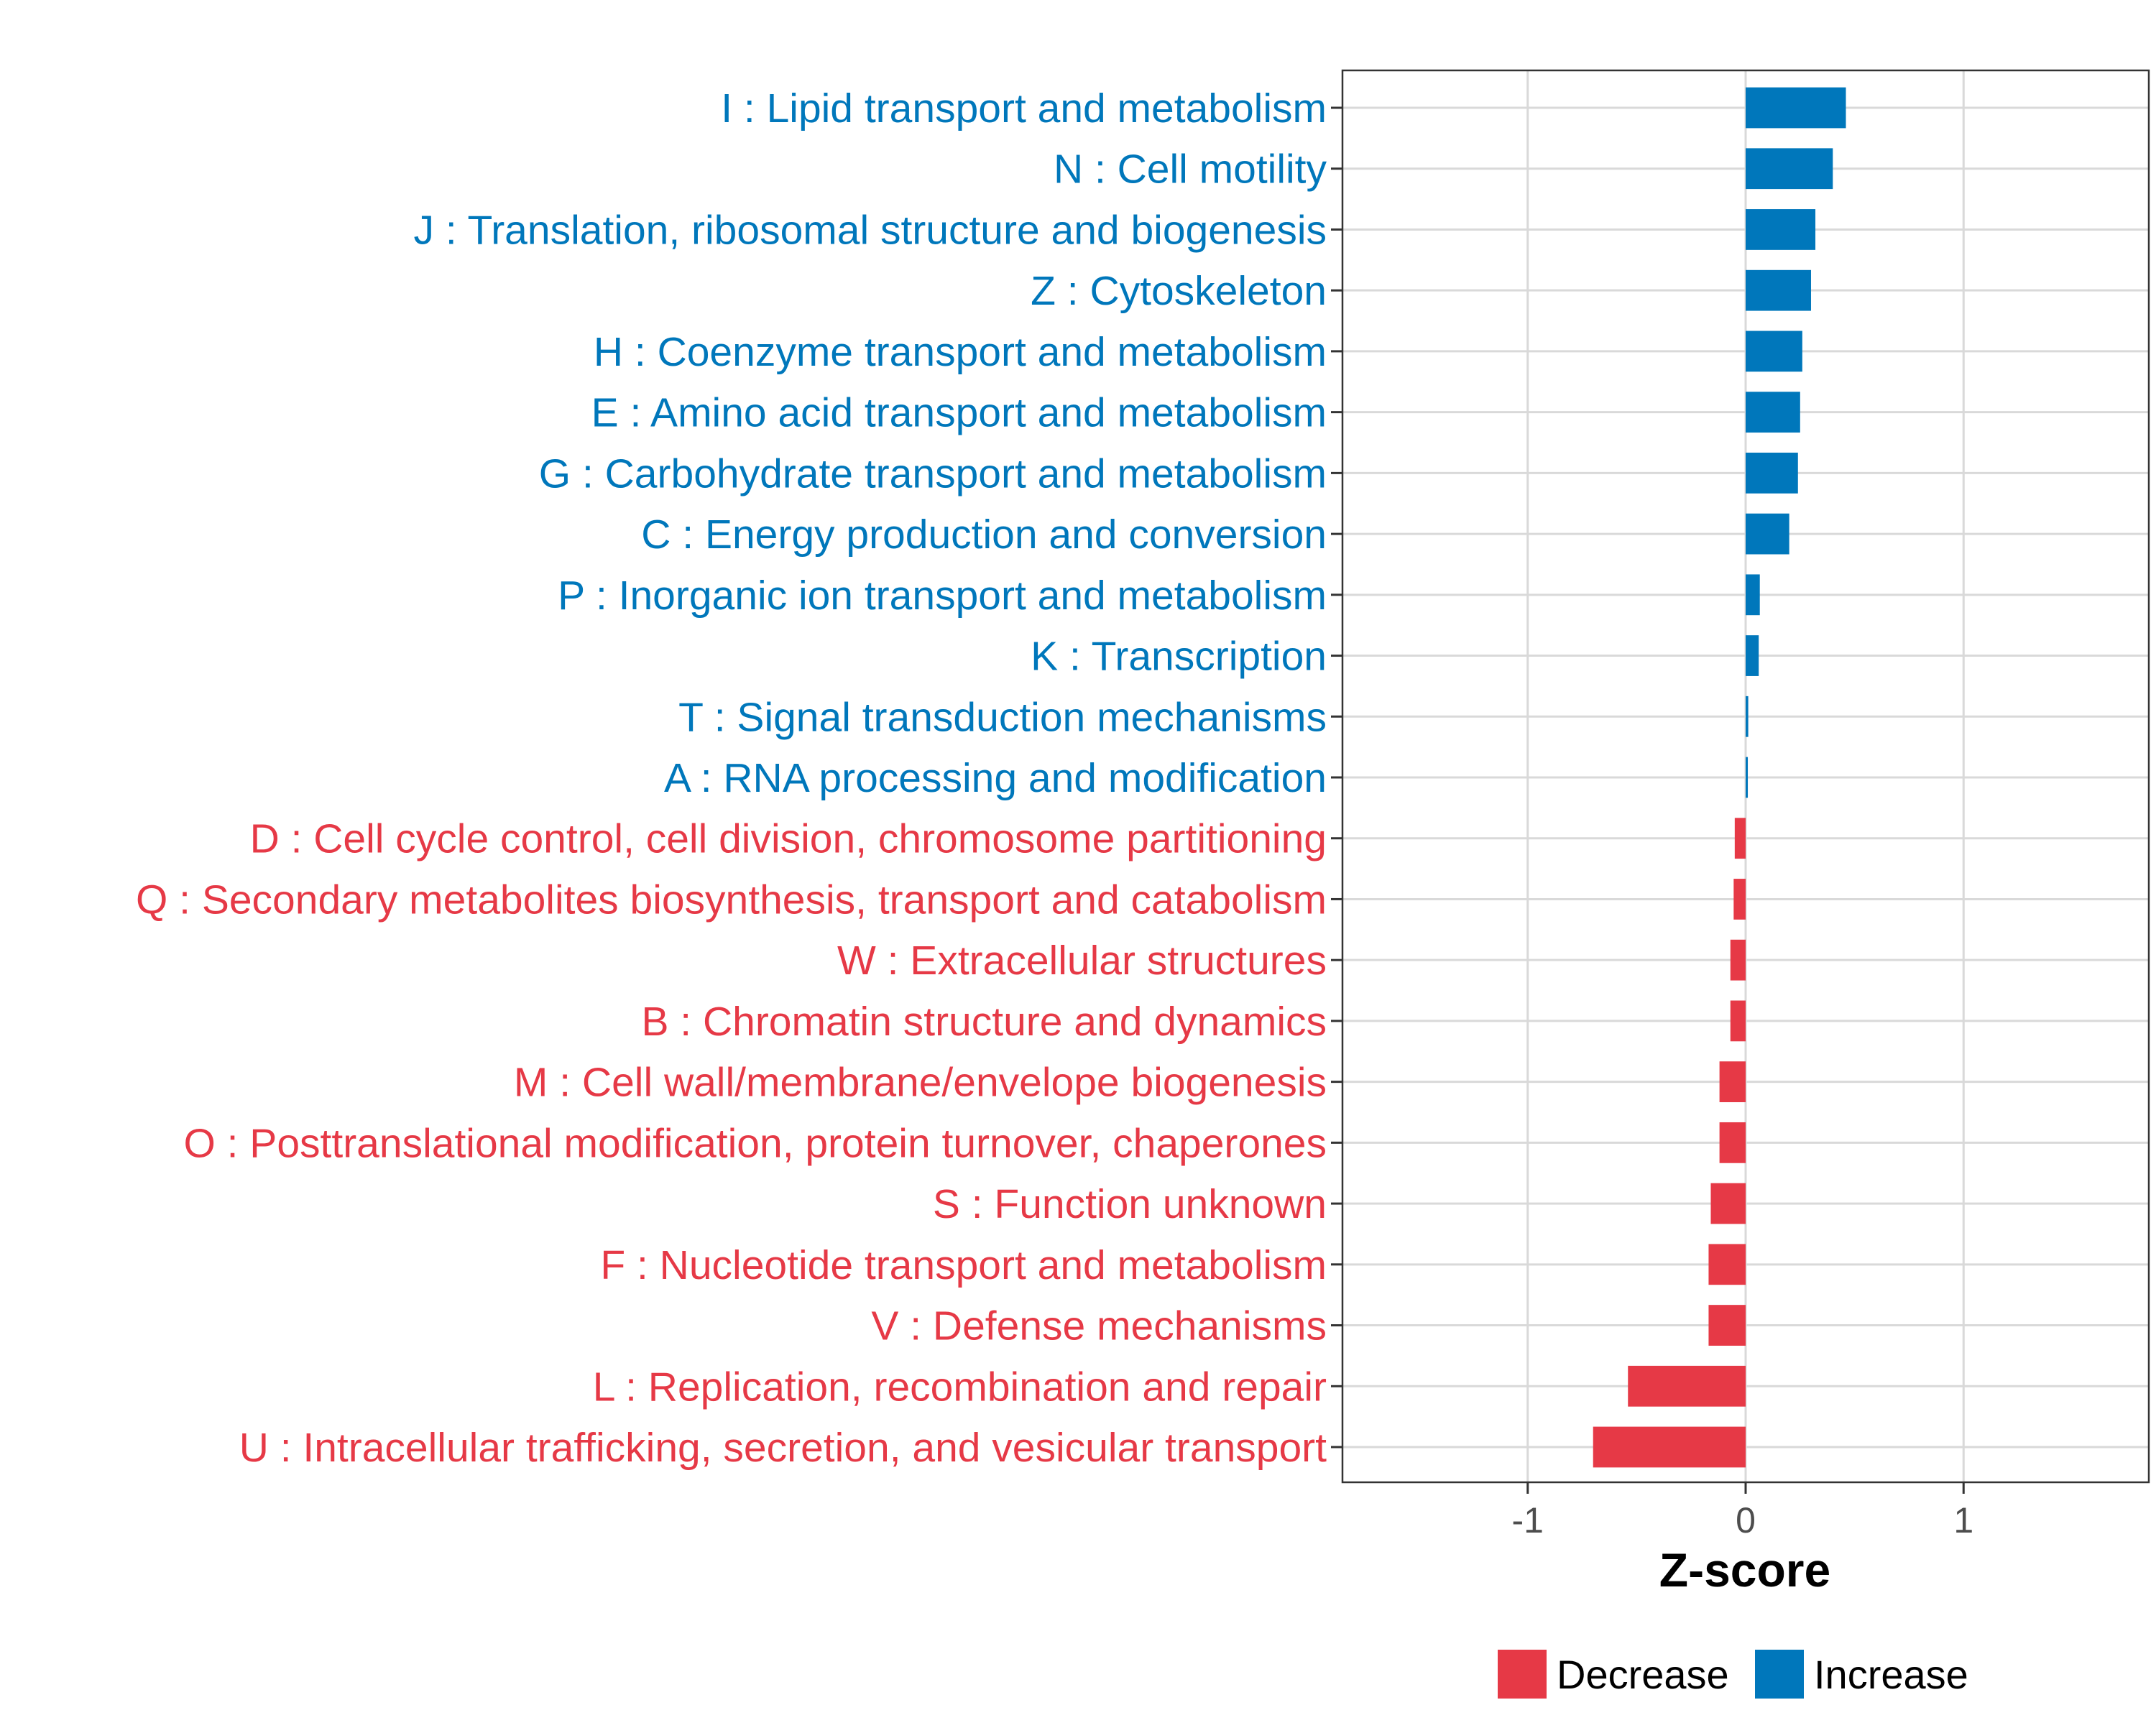  Describe the element at coordinates (1746, 1520) in the screenshot. I see `x-tick-label: 0` at that location.